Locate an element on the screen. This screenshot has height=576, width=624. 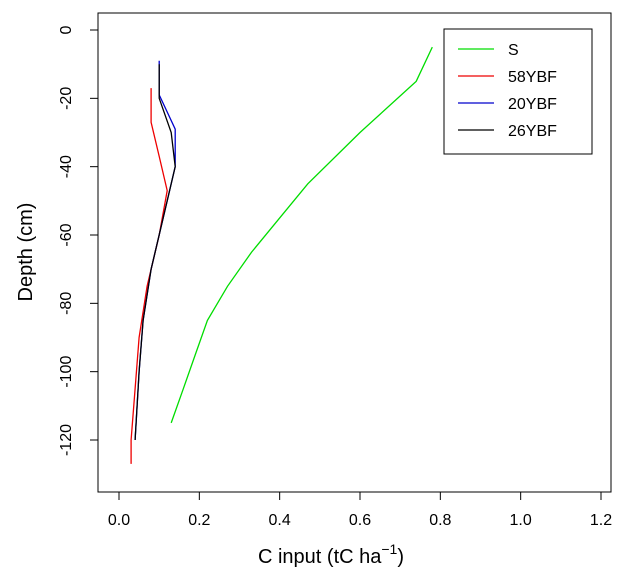
y-tick-label: -20 is located at coordinates (66, 98).